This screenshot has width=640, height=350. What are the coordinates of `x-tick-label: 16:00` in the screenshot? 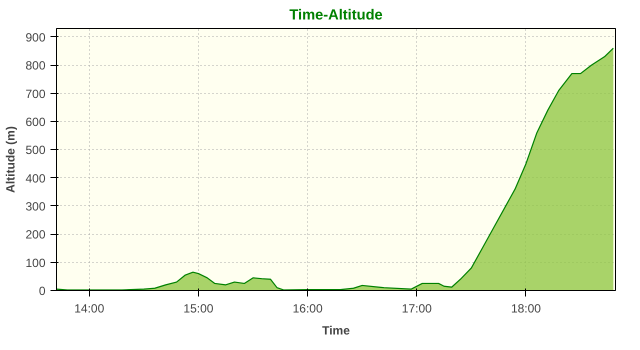 It's located at (307, 309).